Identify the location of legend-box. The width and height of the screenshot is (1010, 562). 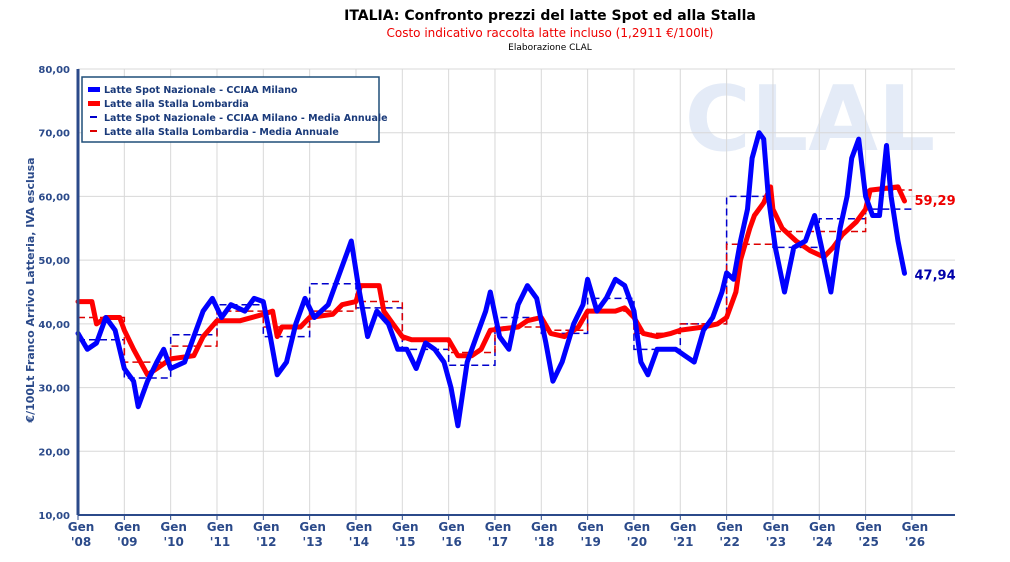
(230, 109).